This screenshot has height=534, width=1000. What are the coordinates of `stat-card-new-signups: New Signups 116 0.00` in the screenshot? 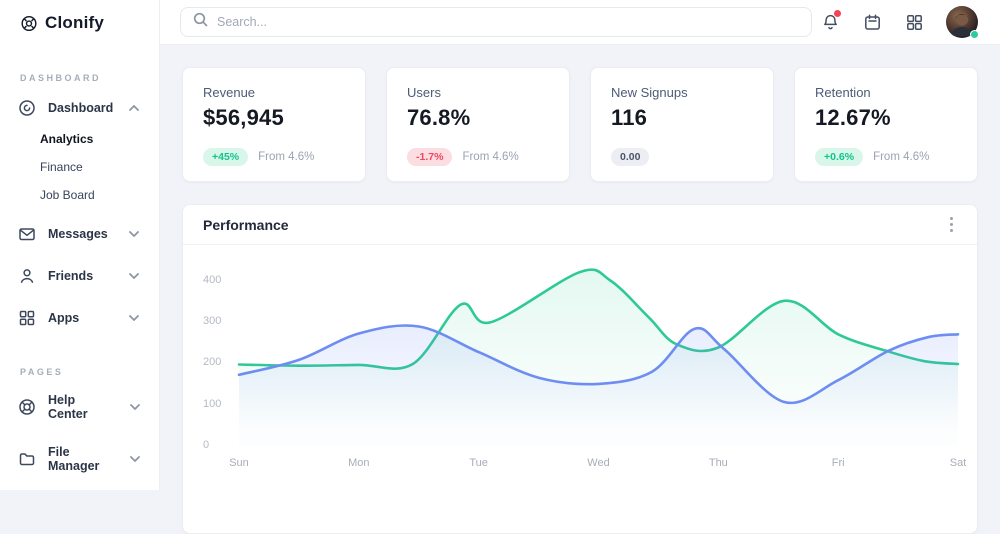 It's located at (682, 124).